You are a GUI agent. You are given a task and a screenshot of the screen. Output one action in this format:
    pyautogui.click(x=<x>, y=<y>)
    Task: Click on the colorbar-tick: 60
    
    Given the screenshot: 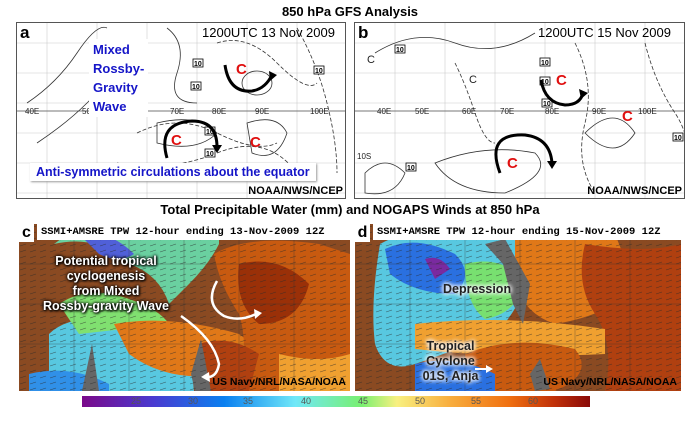 What is the action you would take?
    pyautogui.click(x=533, y=401)
    